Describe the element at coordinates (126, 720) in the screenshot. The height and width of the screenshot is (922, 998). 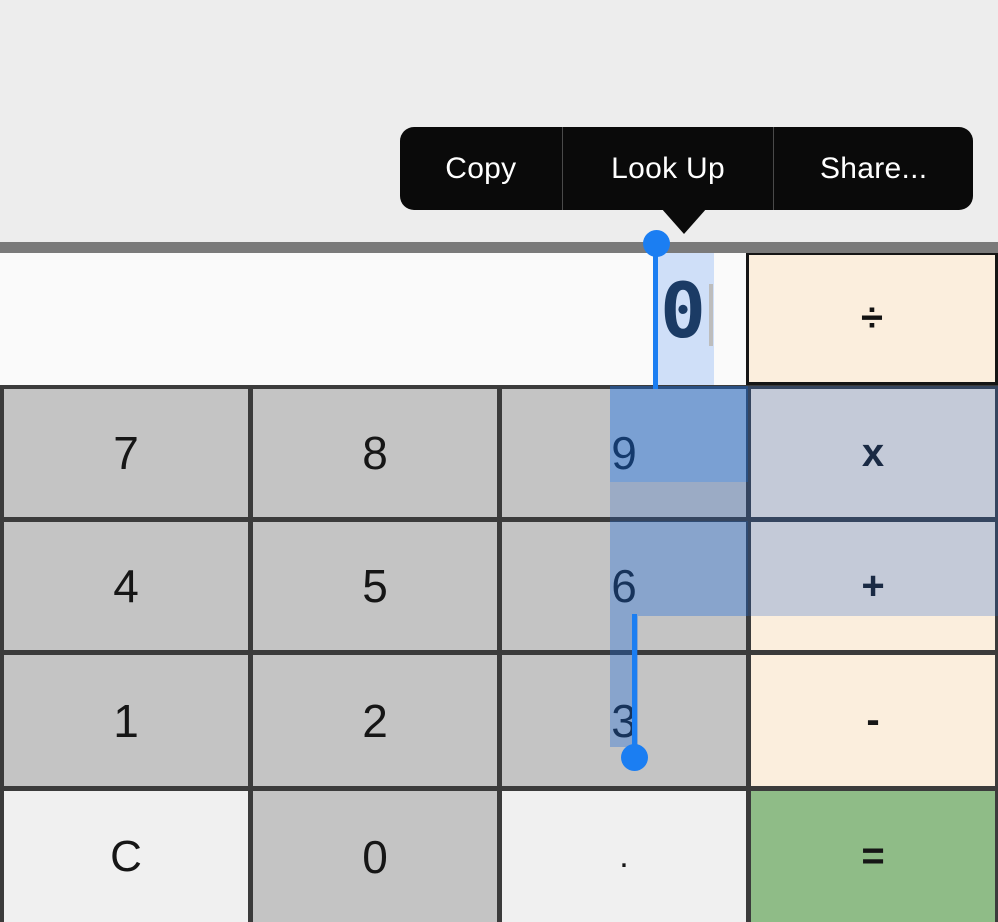
I see `button-1: 1` at that location.